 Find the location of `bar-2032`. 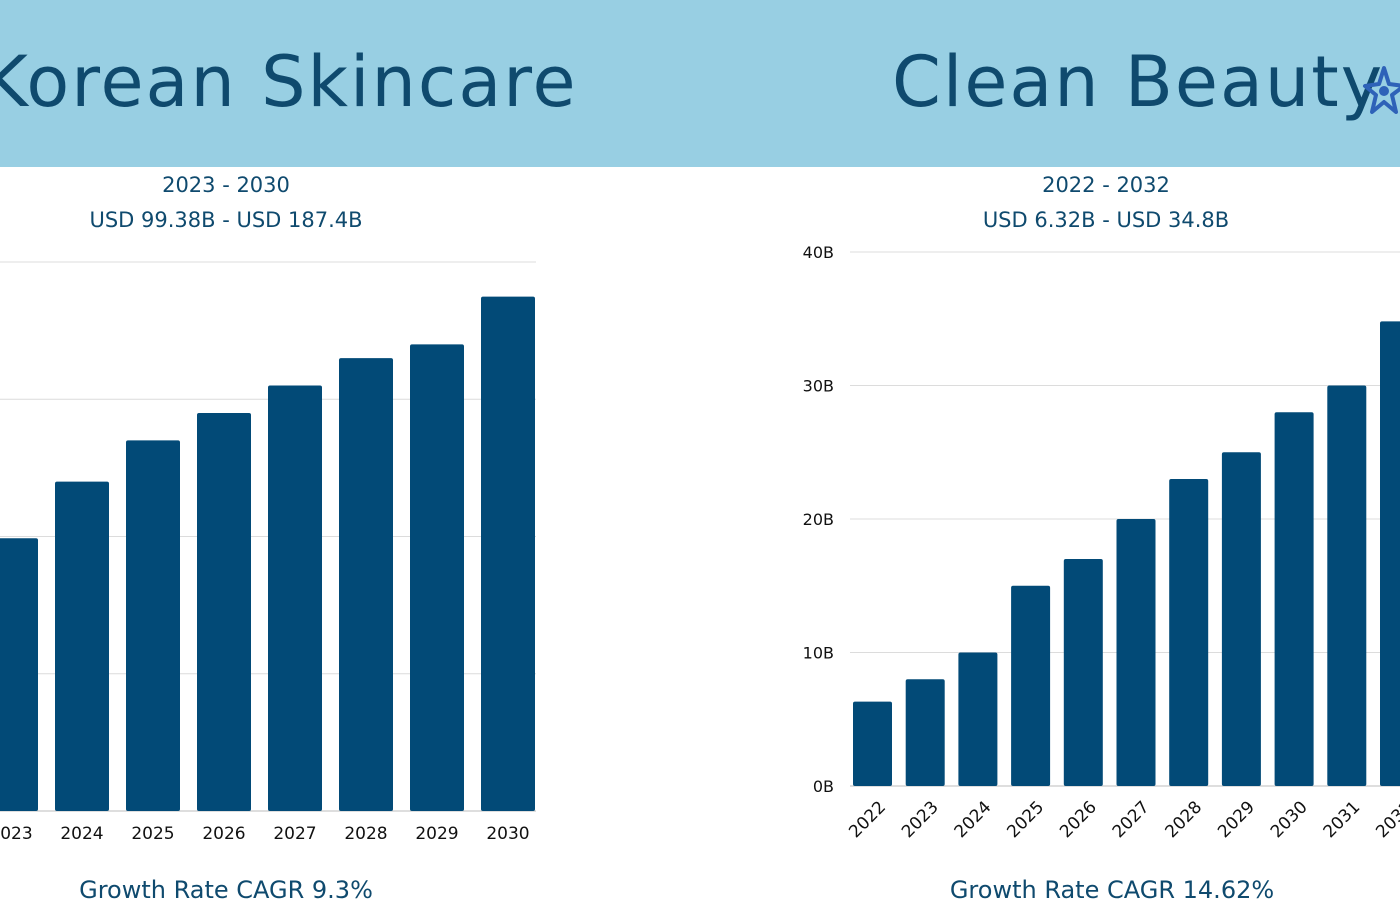

bar-2032 is located at coordinates (1390, 553).